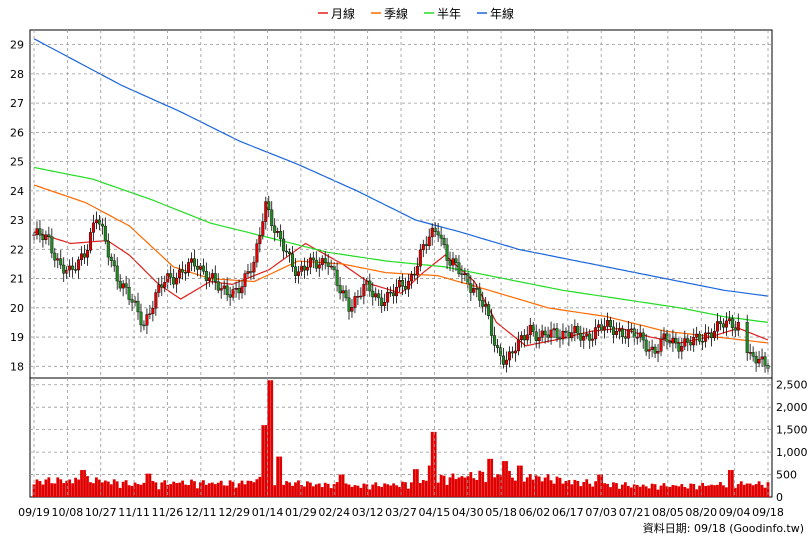  Describe the element at coordinates (234, 512) in the screenshot. I see `x-tick-label: 12/29` at that location.